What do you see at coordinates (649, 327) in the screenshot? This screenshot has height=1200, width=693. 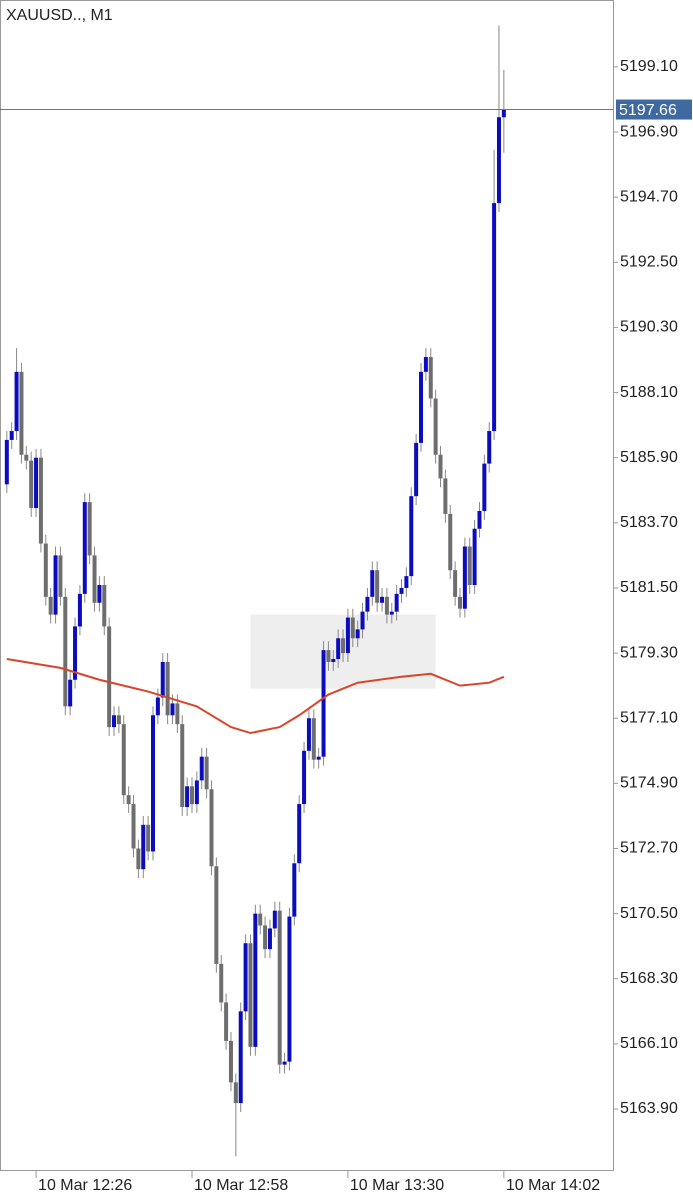 I see `y-tick-label: 5190.30` at bounding box center [649, 327].